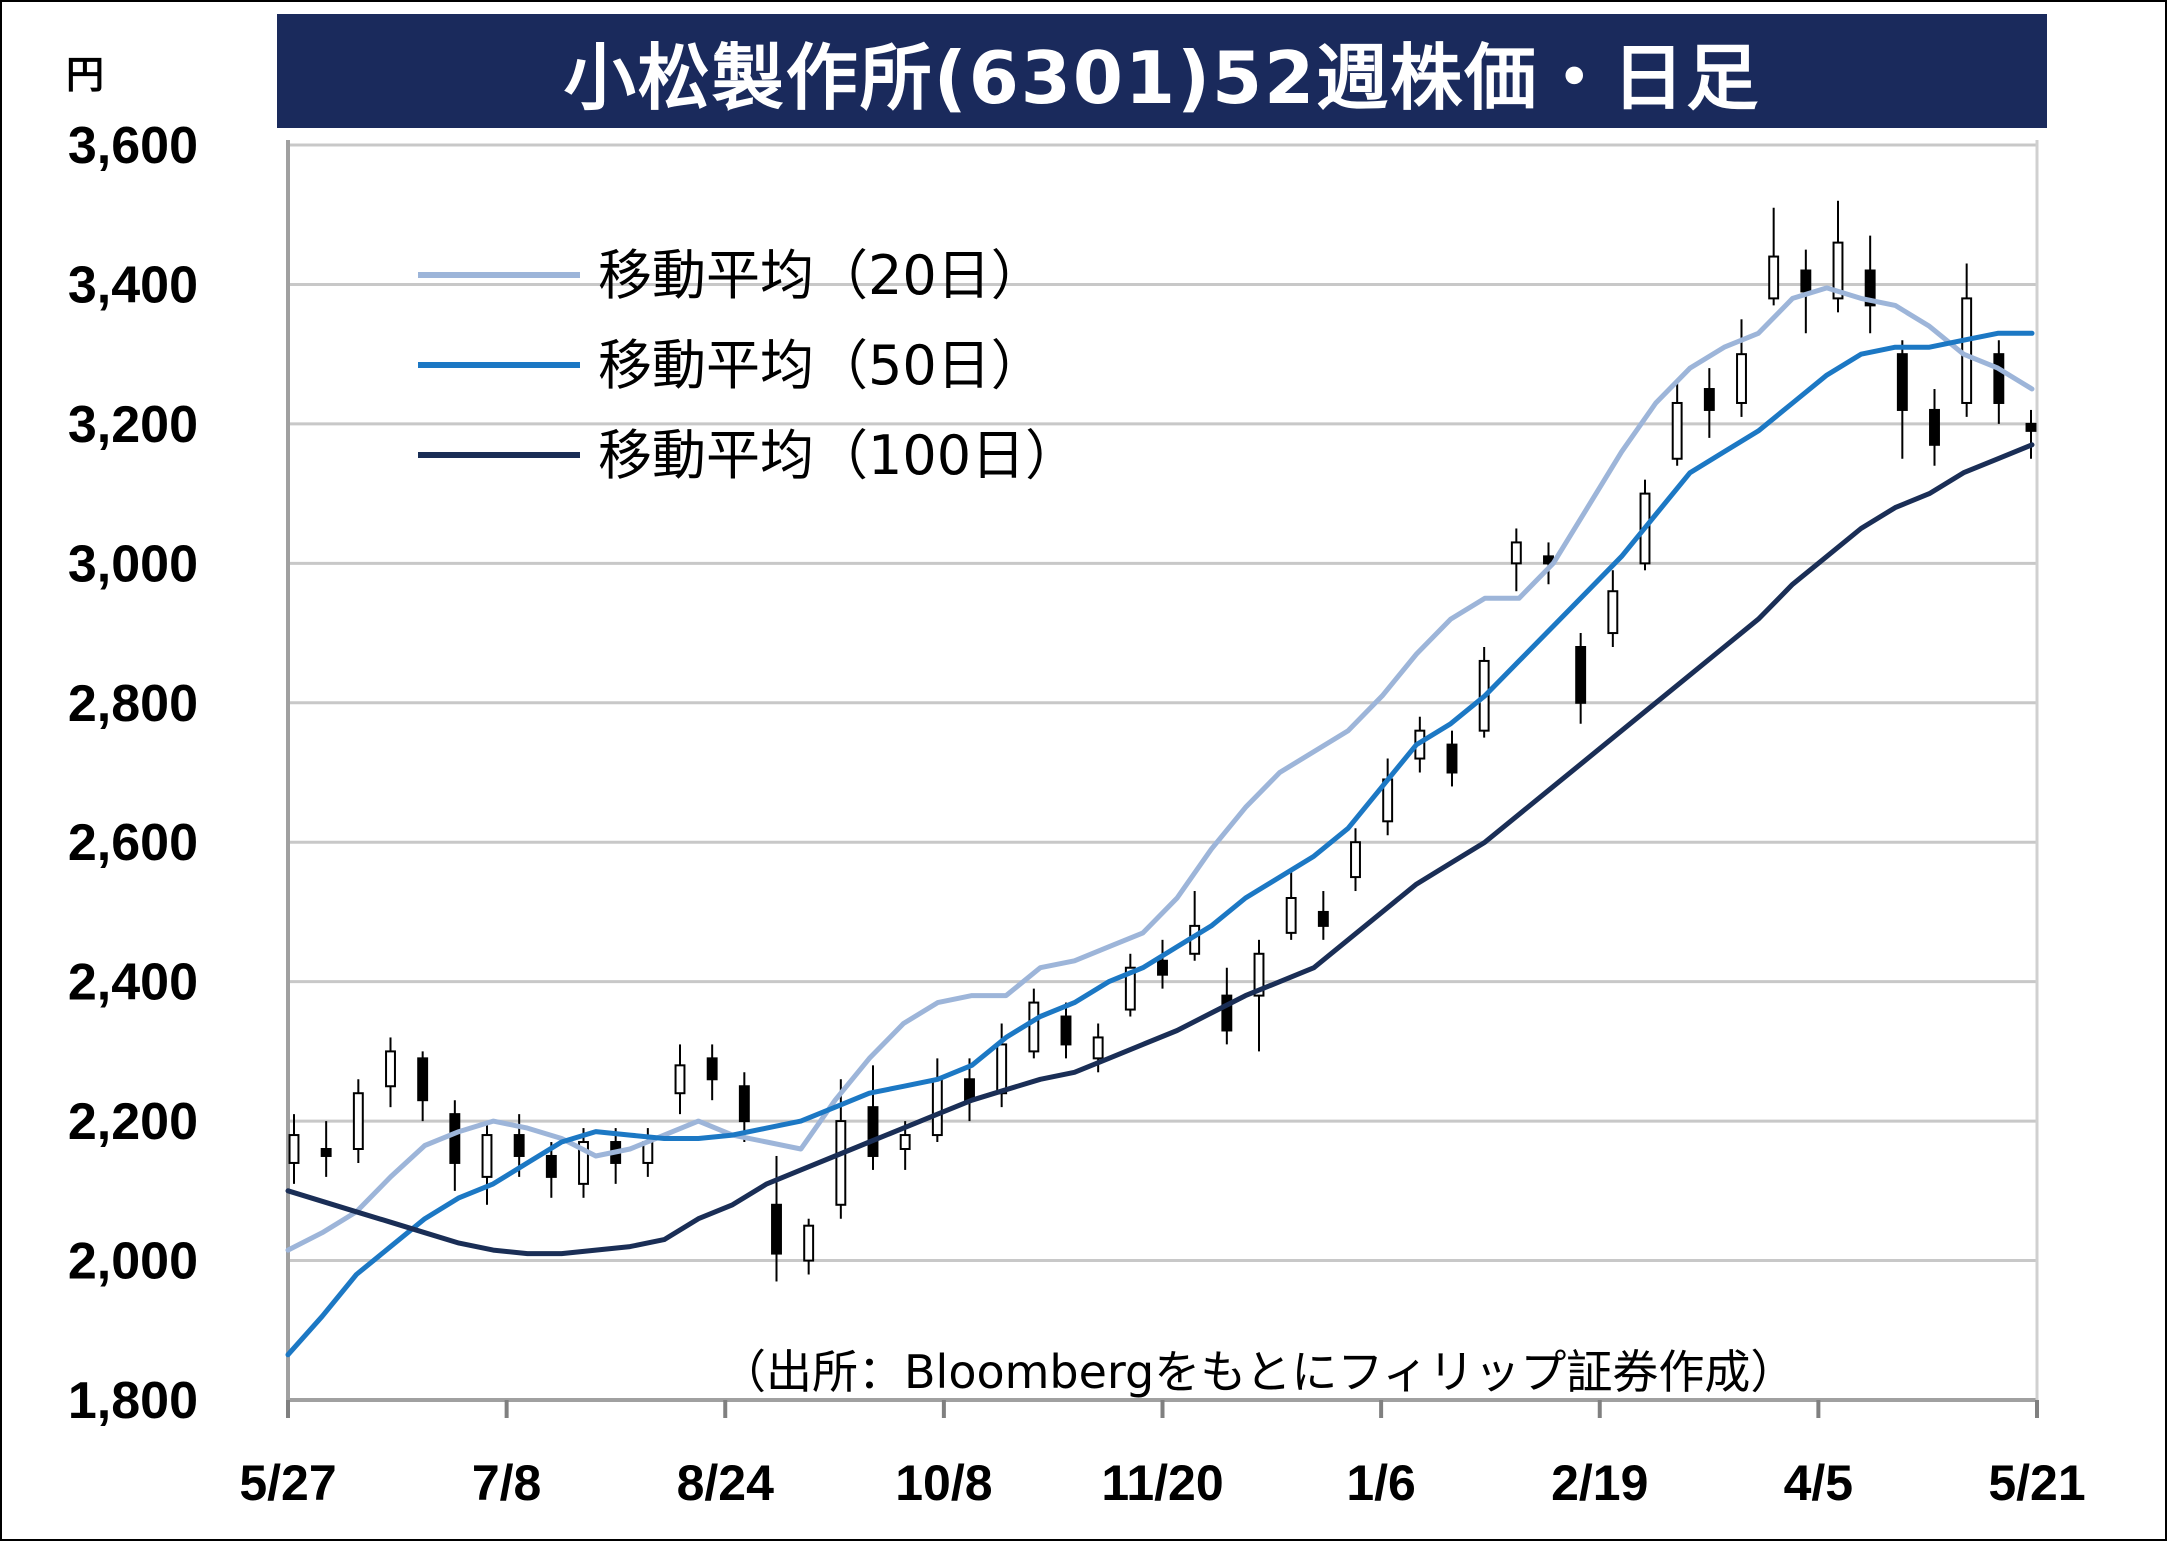 Image resolution: width=2167 pixels, height=1541 pixels. Describe the element at coordinates (133, 1122) in the screenshot. I see `y-tick-label: 2,200` at that location.